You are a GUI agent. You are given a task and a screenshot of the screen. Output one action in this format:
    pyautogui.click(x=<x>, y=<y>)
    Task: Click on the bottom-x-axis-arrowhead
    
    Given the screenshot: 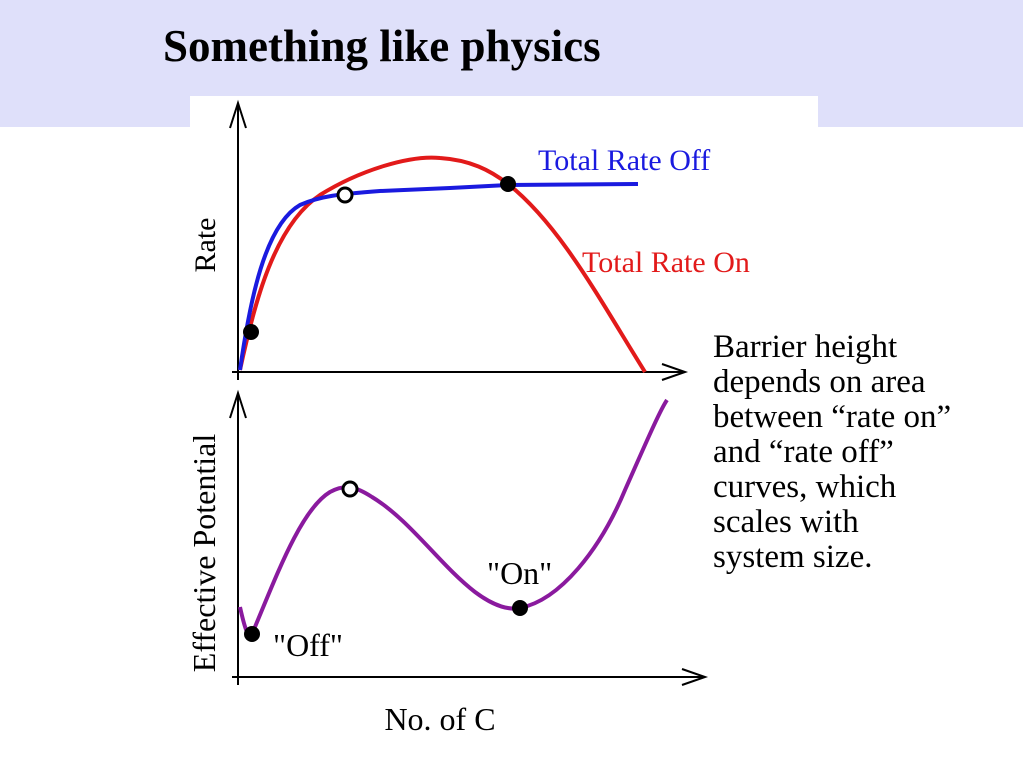 What is the action you would take?
    pyautogui.click(x=695, y=677)
    